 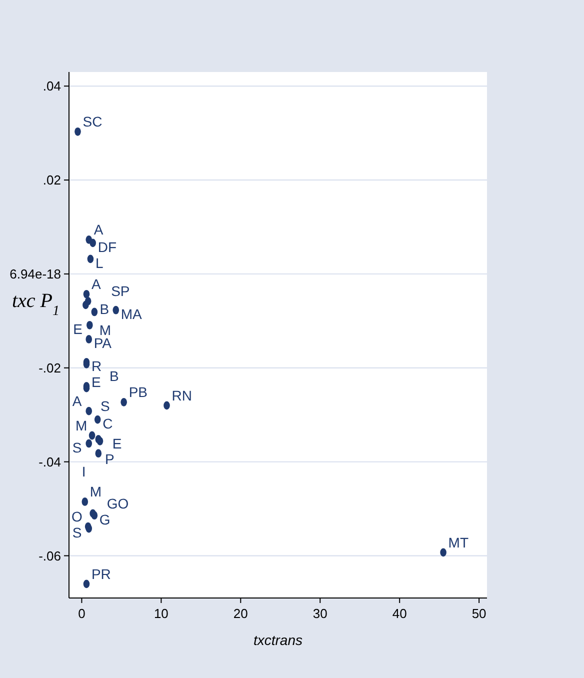 What do you see at coordinates (131, 314) in the screenshot?
I see `data-label: MA` at bounding box center [131, 314].